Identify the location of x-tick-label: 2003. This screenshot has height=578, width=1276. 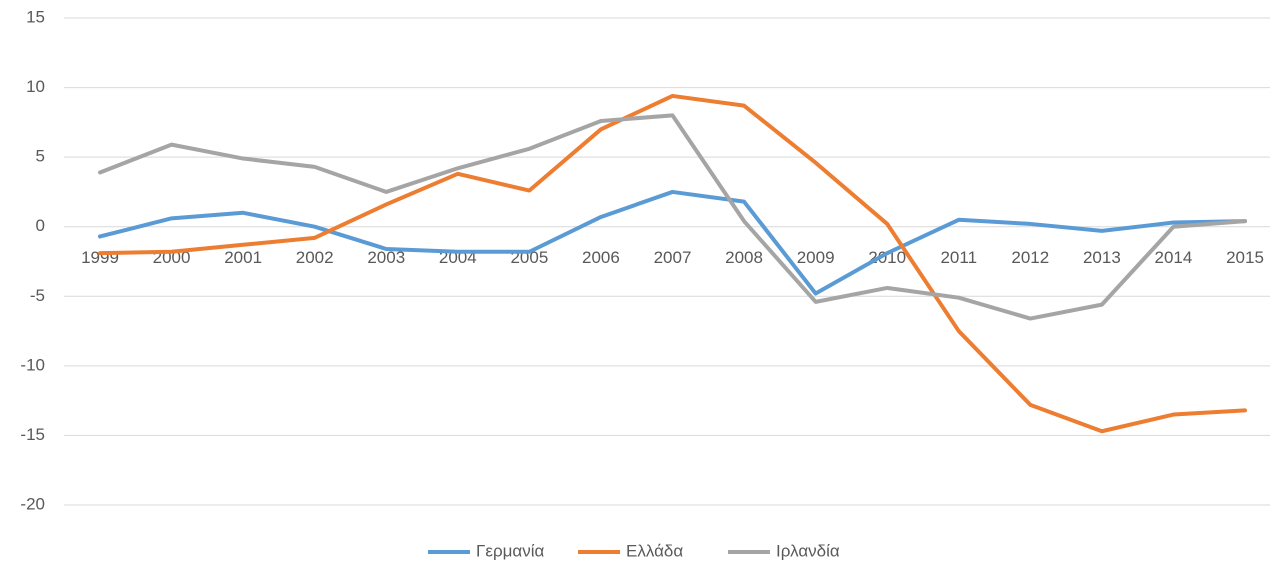
(386, 257).